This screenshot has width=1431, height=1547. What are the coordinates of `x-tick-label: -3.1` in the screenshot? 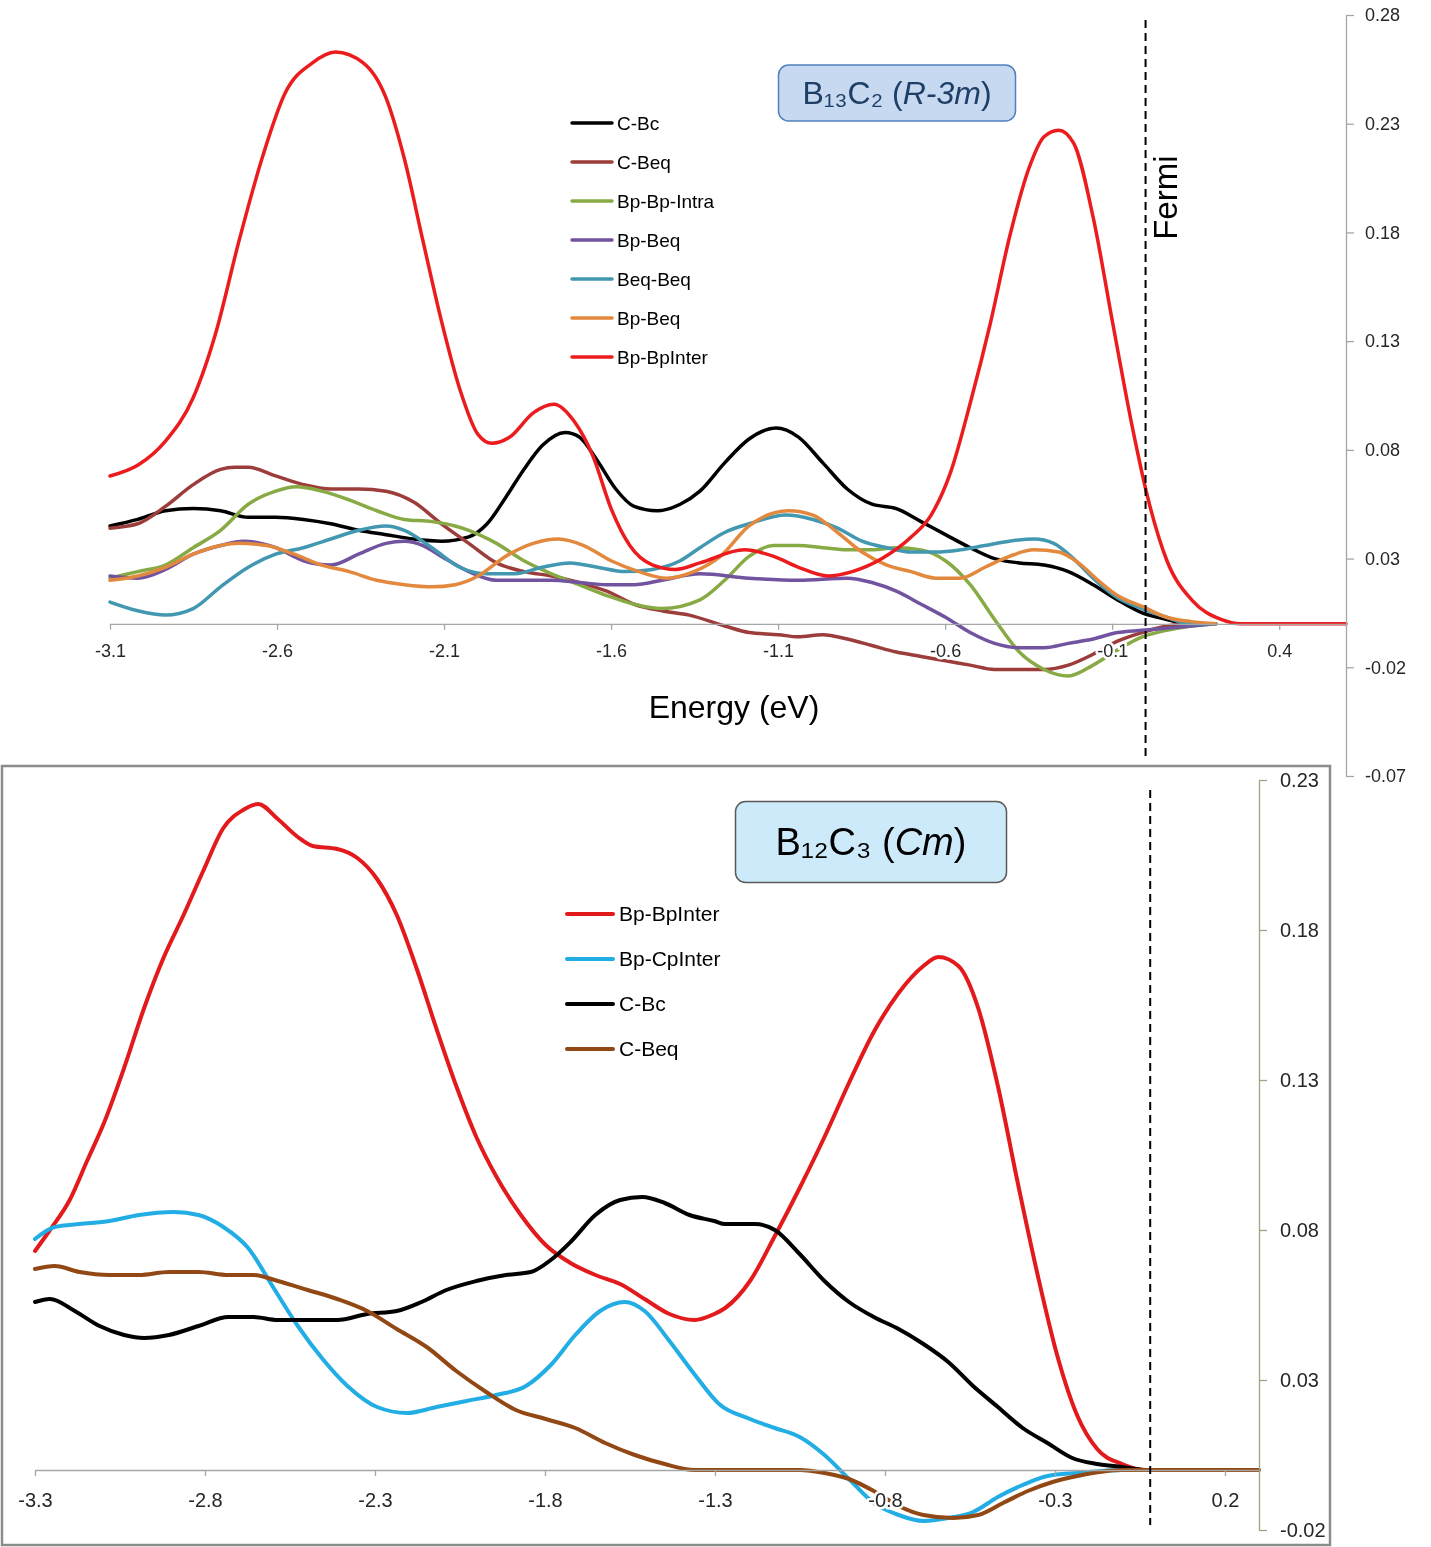 It's located at (110, 650).